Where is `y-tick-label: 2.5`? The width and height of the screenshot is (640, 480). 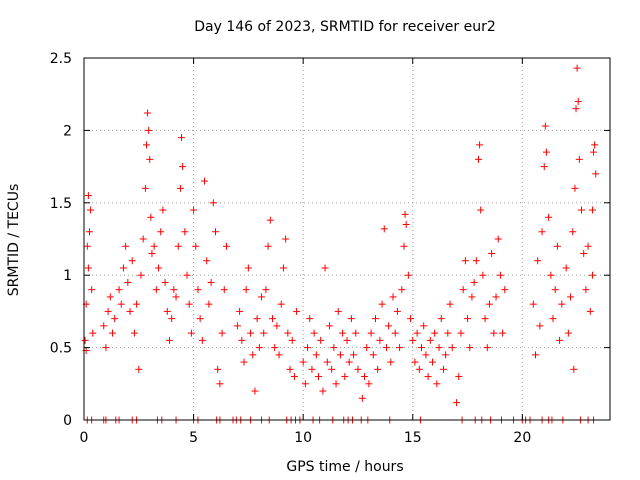 y-tick-label: 2.5 is located at coordinates (61, 59).